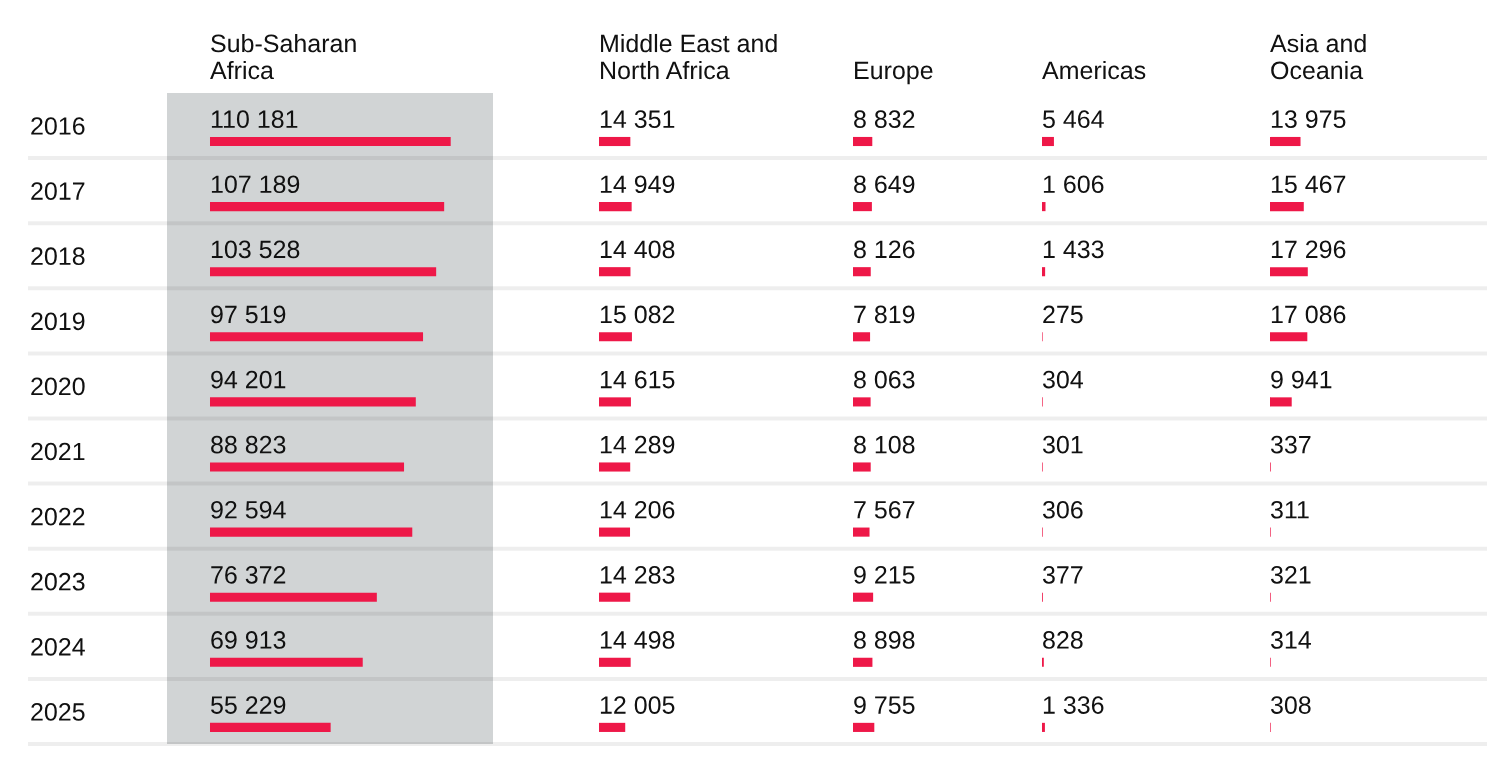 The width and height of the screenshot is (1496, 767). I want to click on data-label: 275, so click(1063, 314).